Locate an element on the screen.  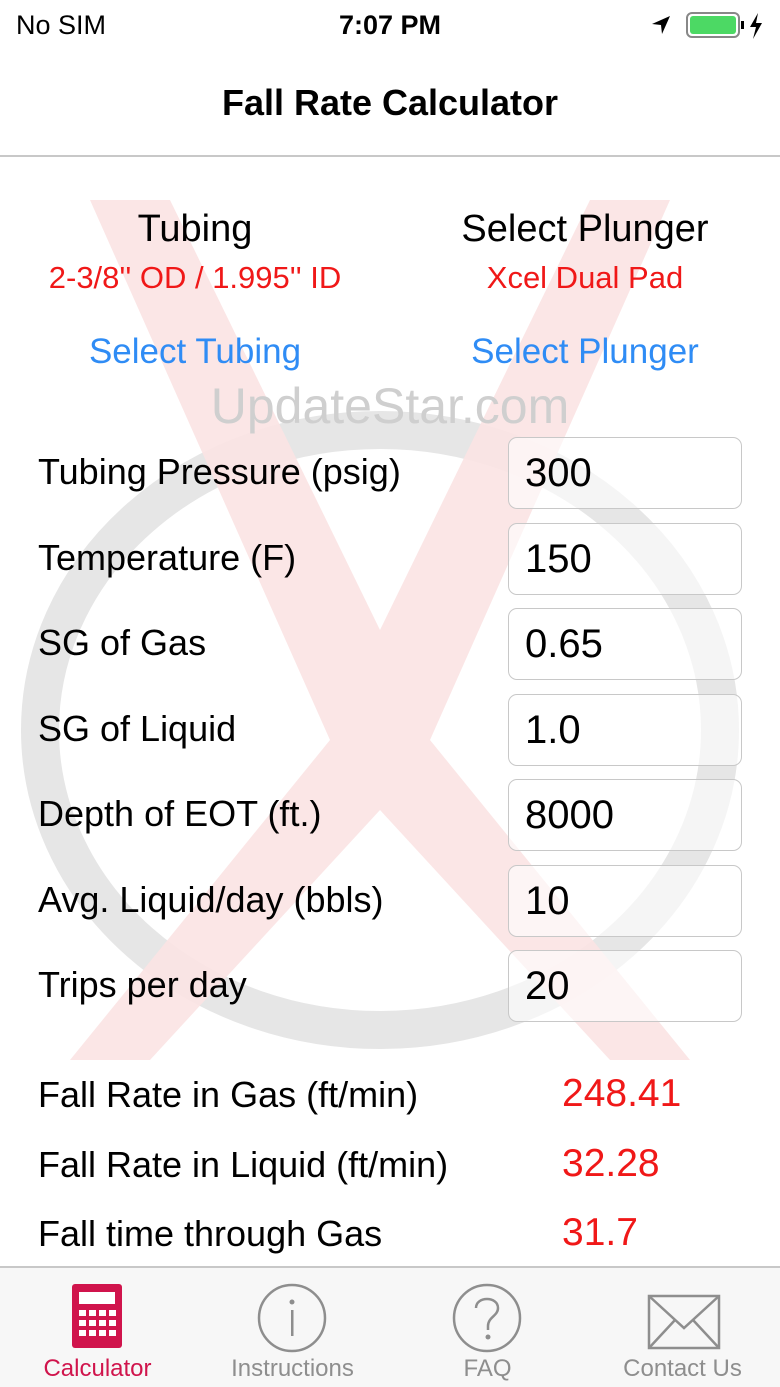
input-field: 10 is located at coordinates (625, 900).